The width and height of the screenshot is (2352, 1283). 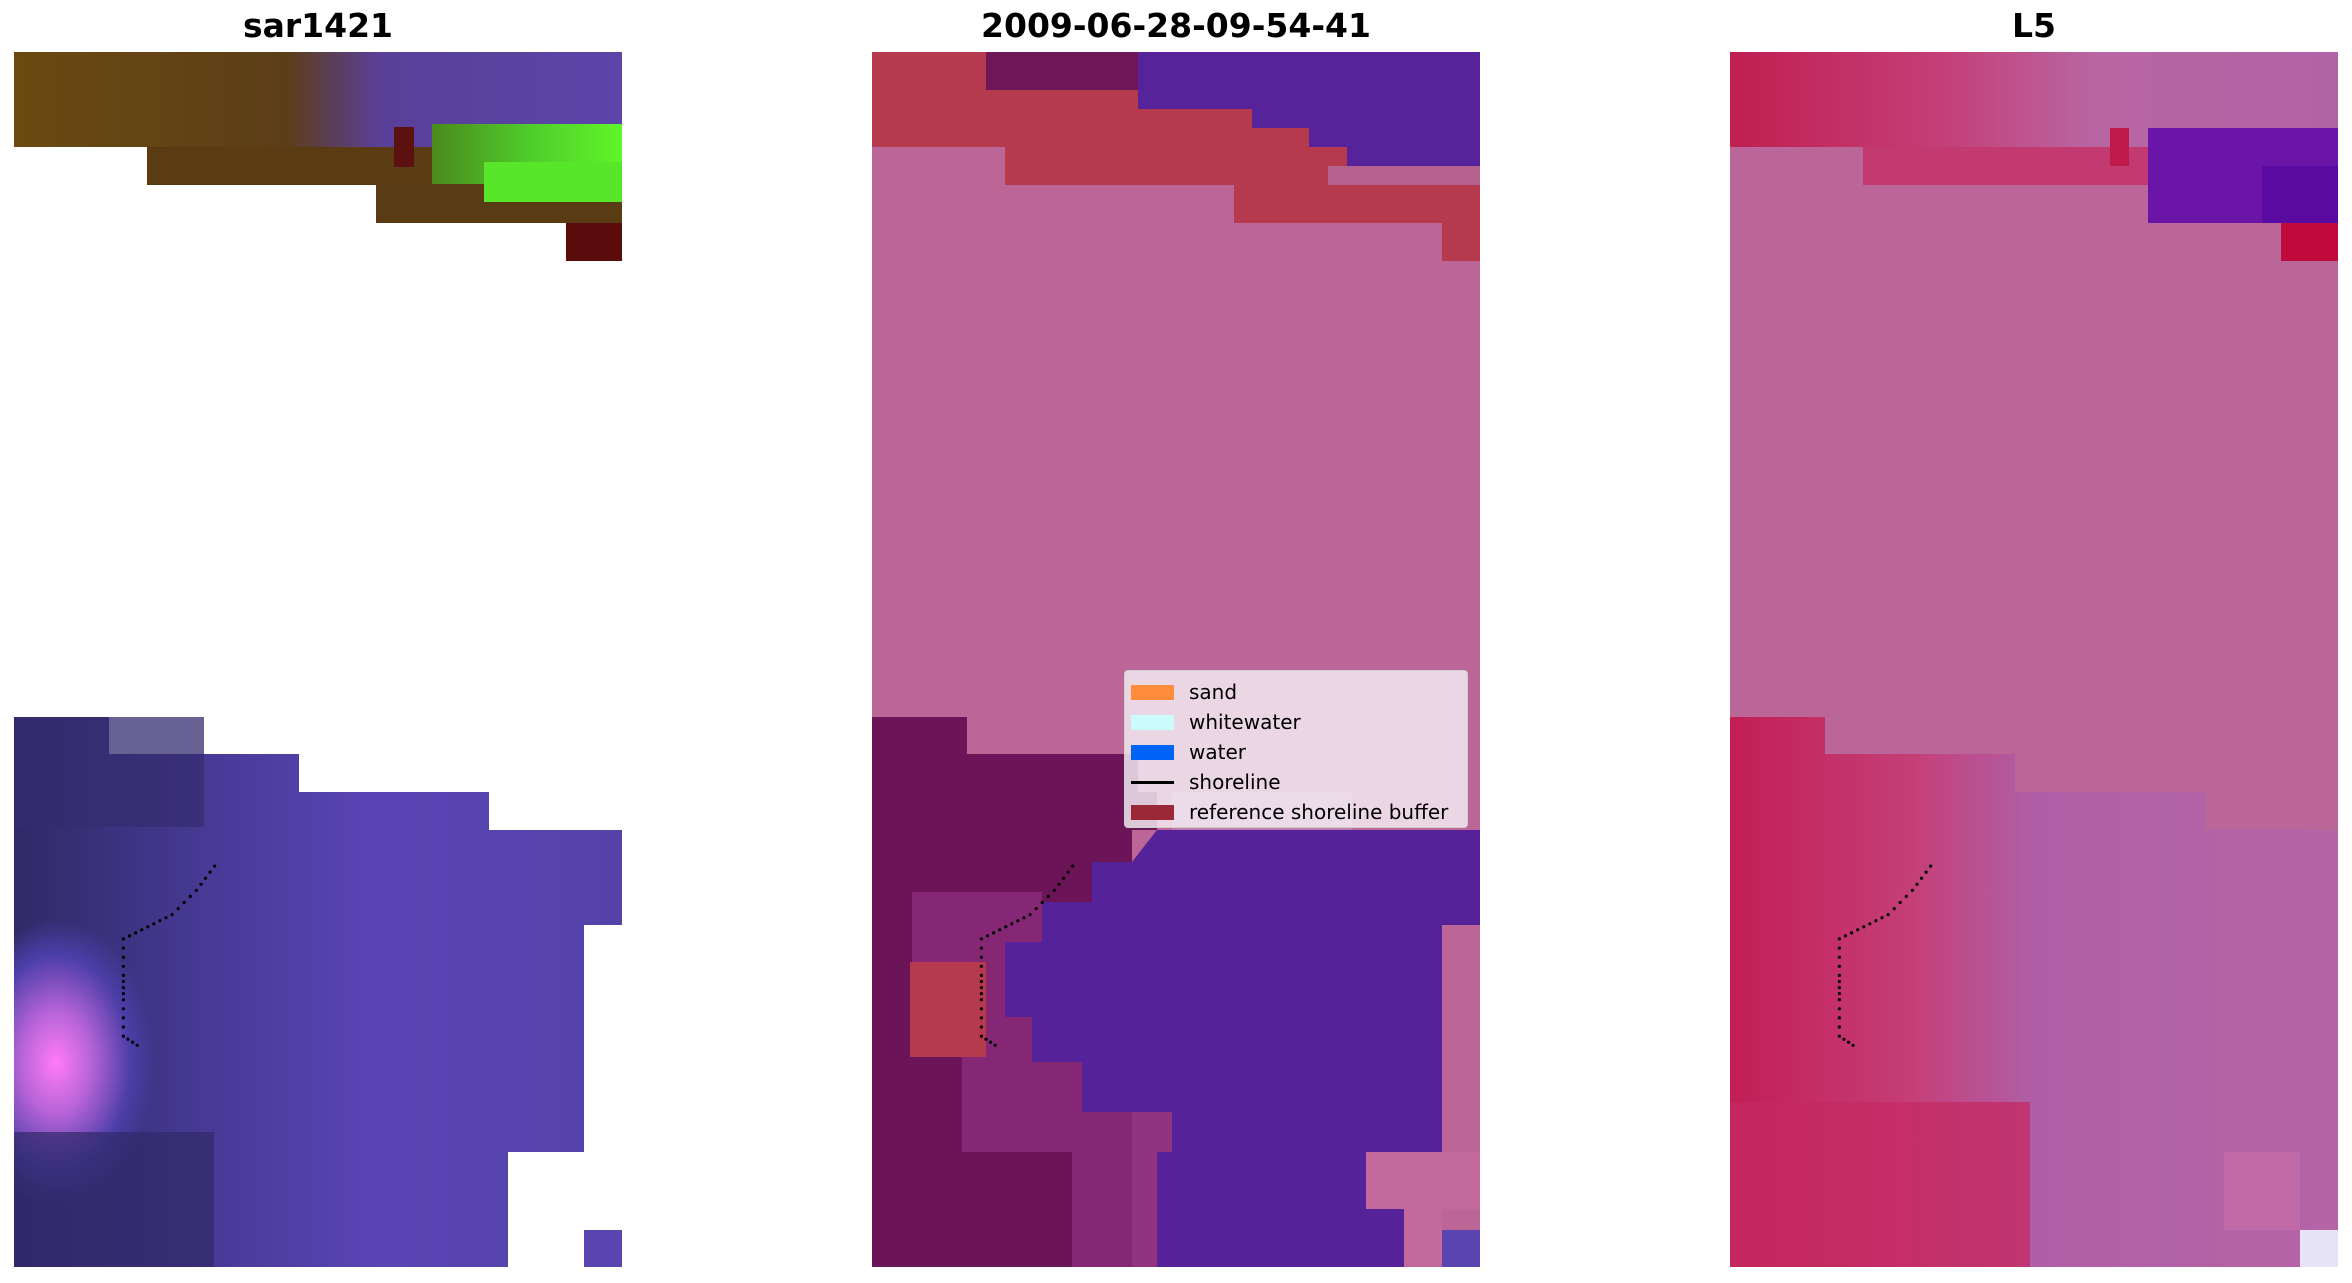 What do you see at coordinates (527, 1209) in the screenshot?
I see `sar-bottom-white` at bounding box center [527, 1209].